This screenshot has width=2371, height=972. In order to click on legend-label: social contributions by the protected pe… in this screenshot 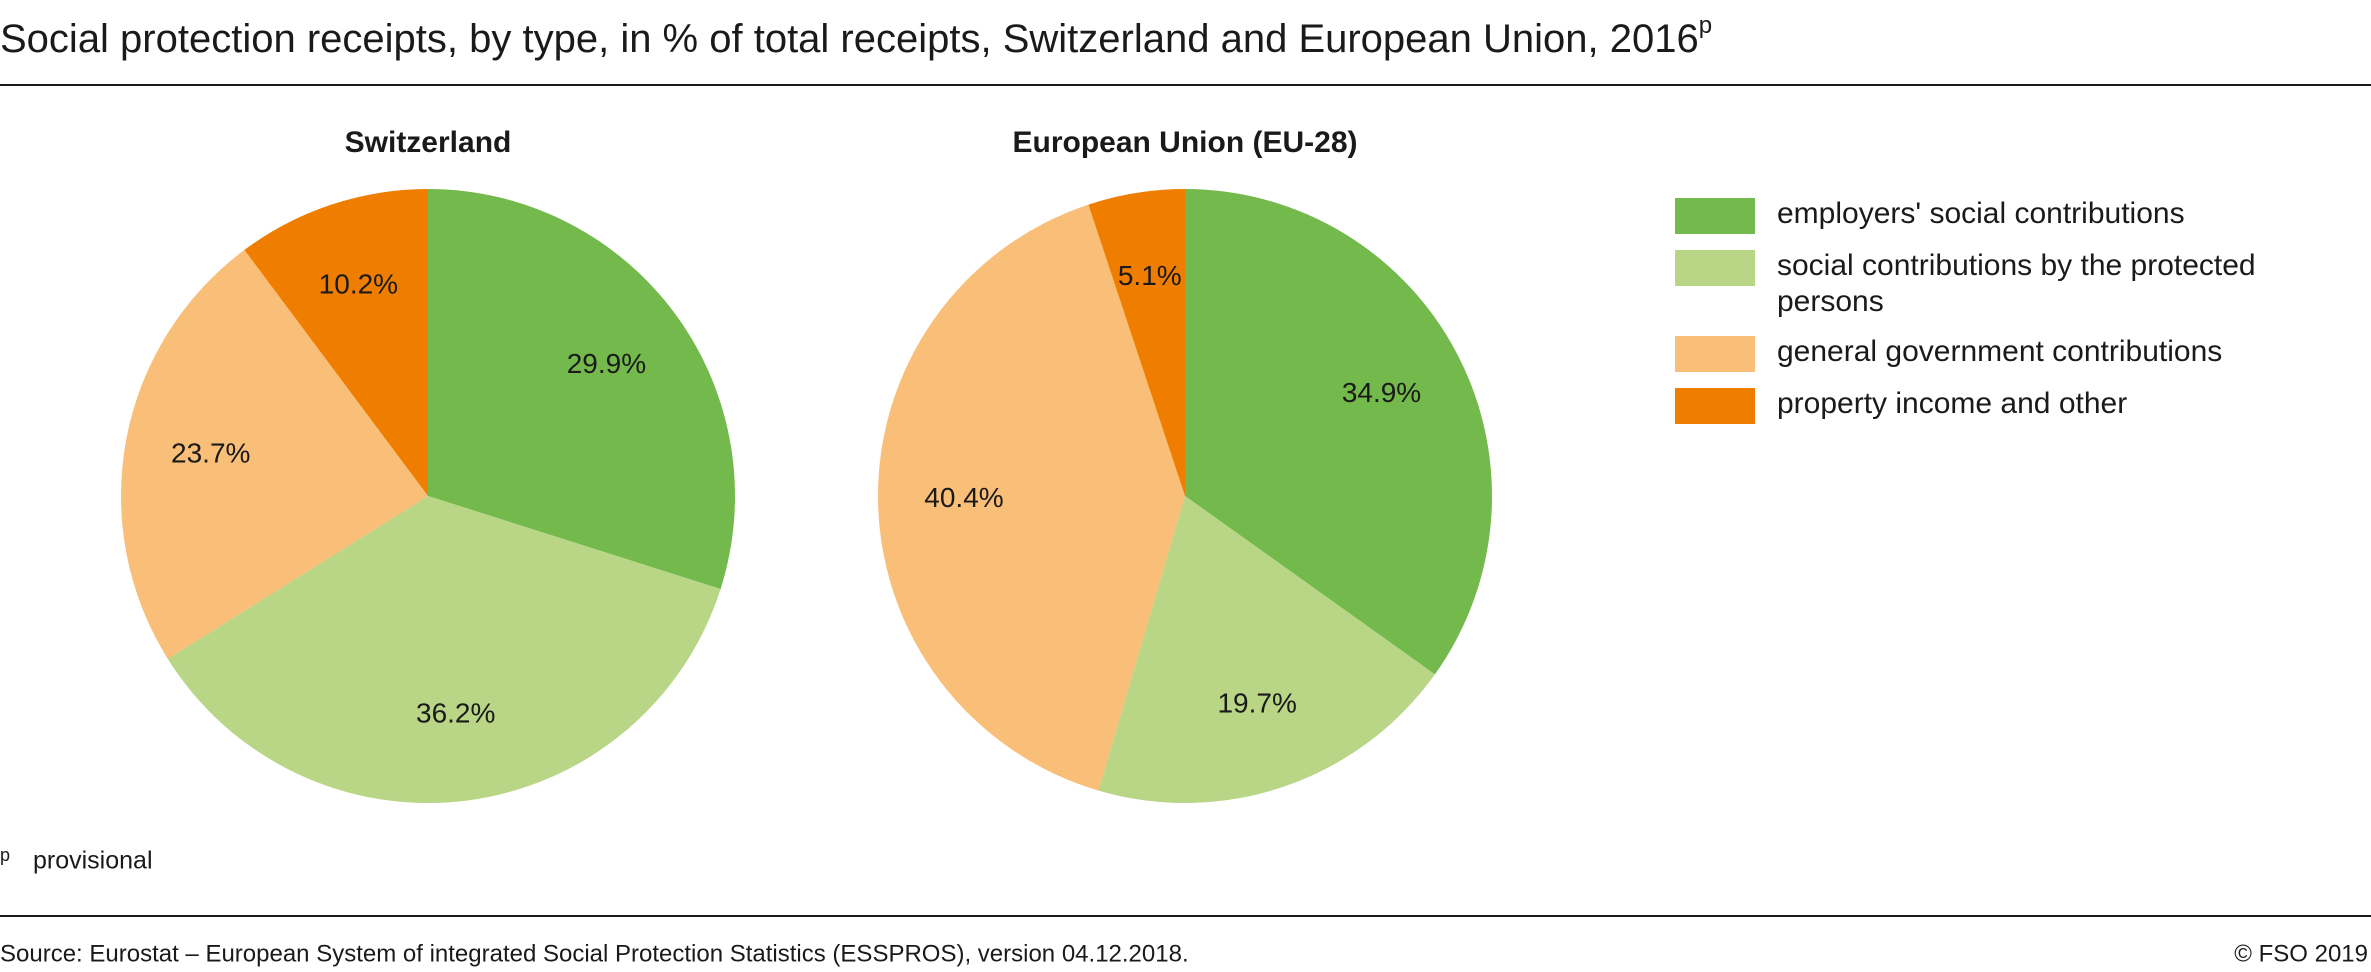, I will do `click(2016, 283)`.